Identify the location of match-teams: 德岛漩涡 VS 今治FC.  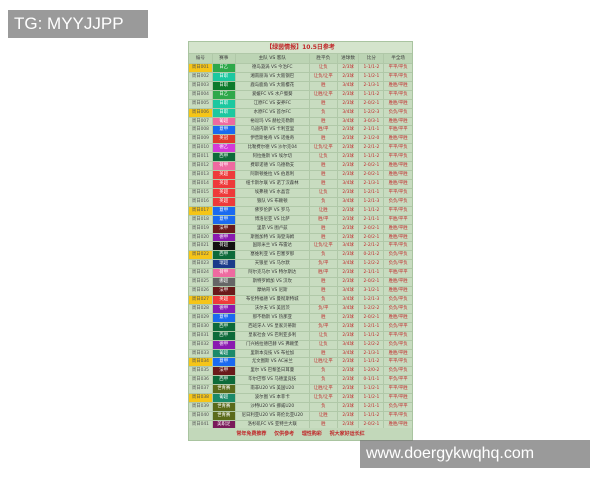
(273, 68).